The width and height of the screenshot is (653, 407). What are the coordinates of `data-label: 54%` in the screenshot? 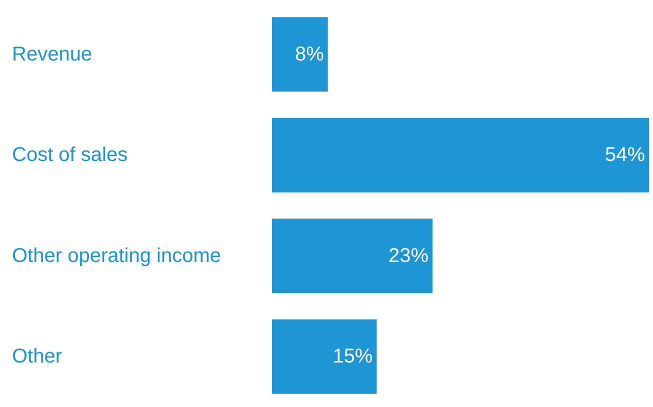 It's located at (625, 155).